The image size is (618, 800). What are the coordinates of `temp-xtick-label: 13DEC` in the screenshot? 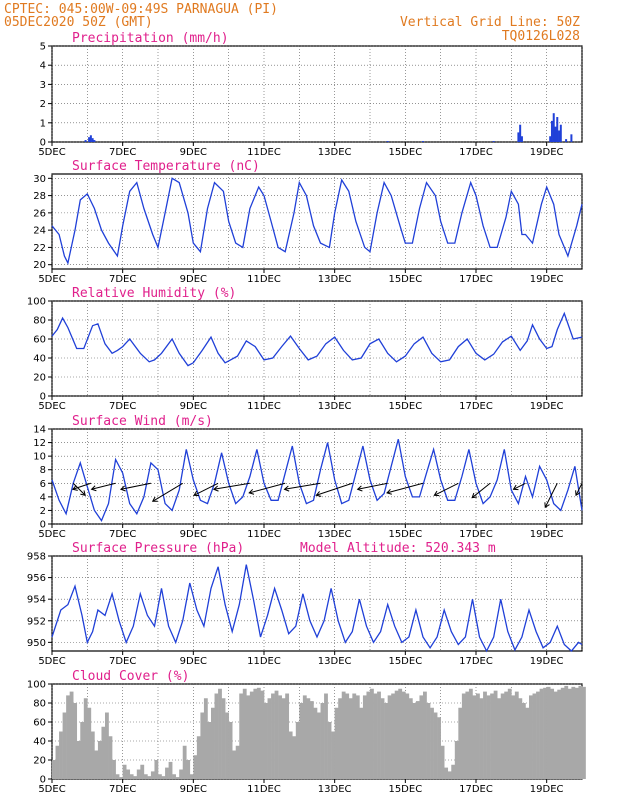 It's located at (335, 279).